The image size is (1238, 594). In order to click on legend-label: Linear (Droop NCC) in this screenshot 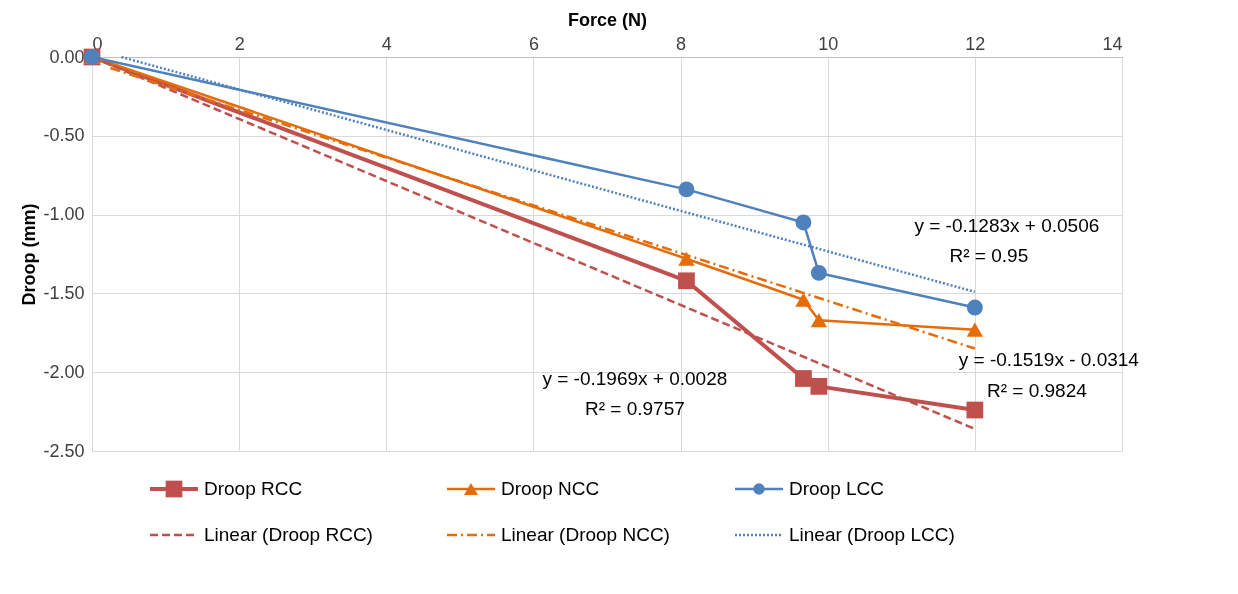, I will do `click(585, 534)`.